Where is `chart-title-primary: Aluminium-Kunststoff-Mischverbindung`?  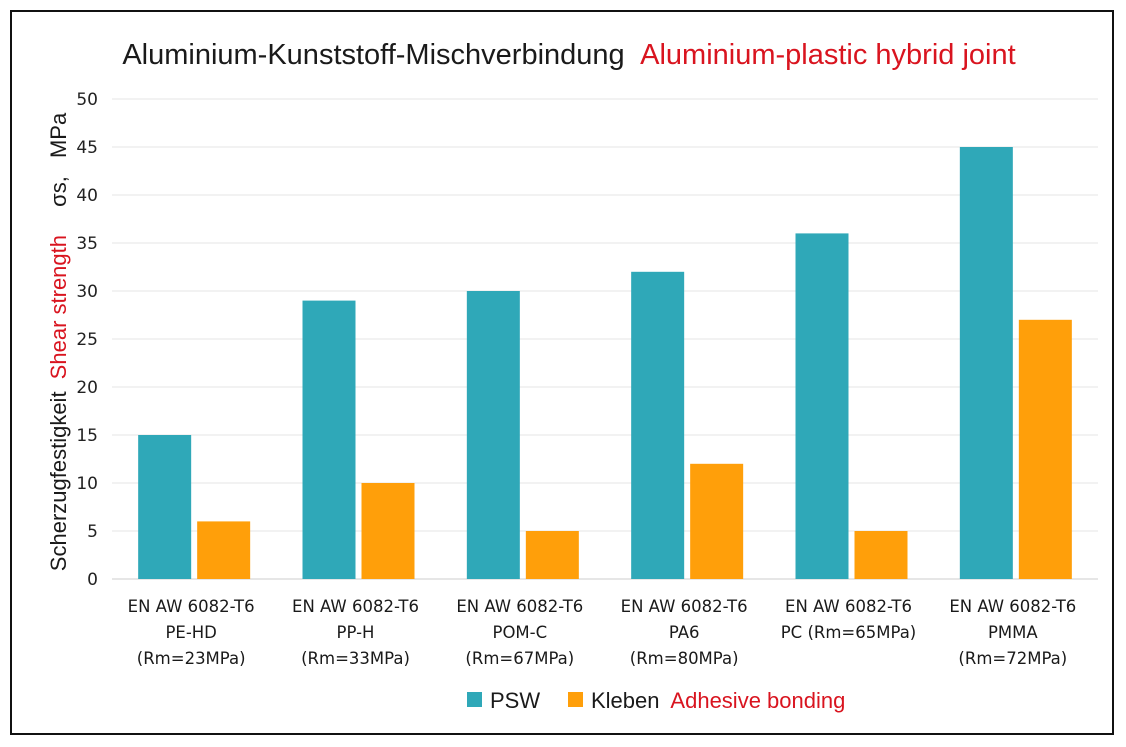
chart-title-primary: Aluminium-Kunststoff-Mischverbindung is located at coordinates (373, 55).